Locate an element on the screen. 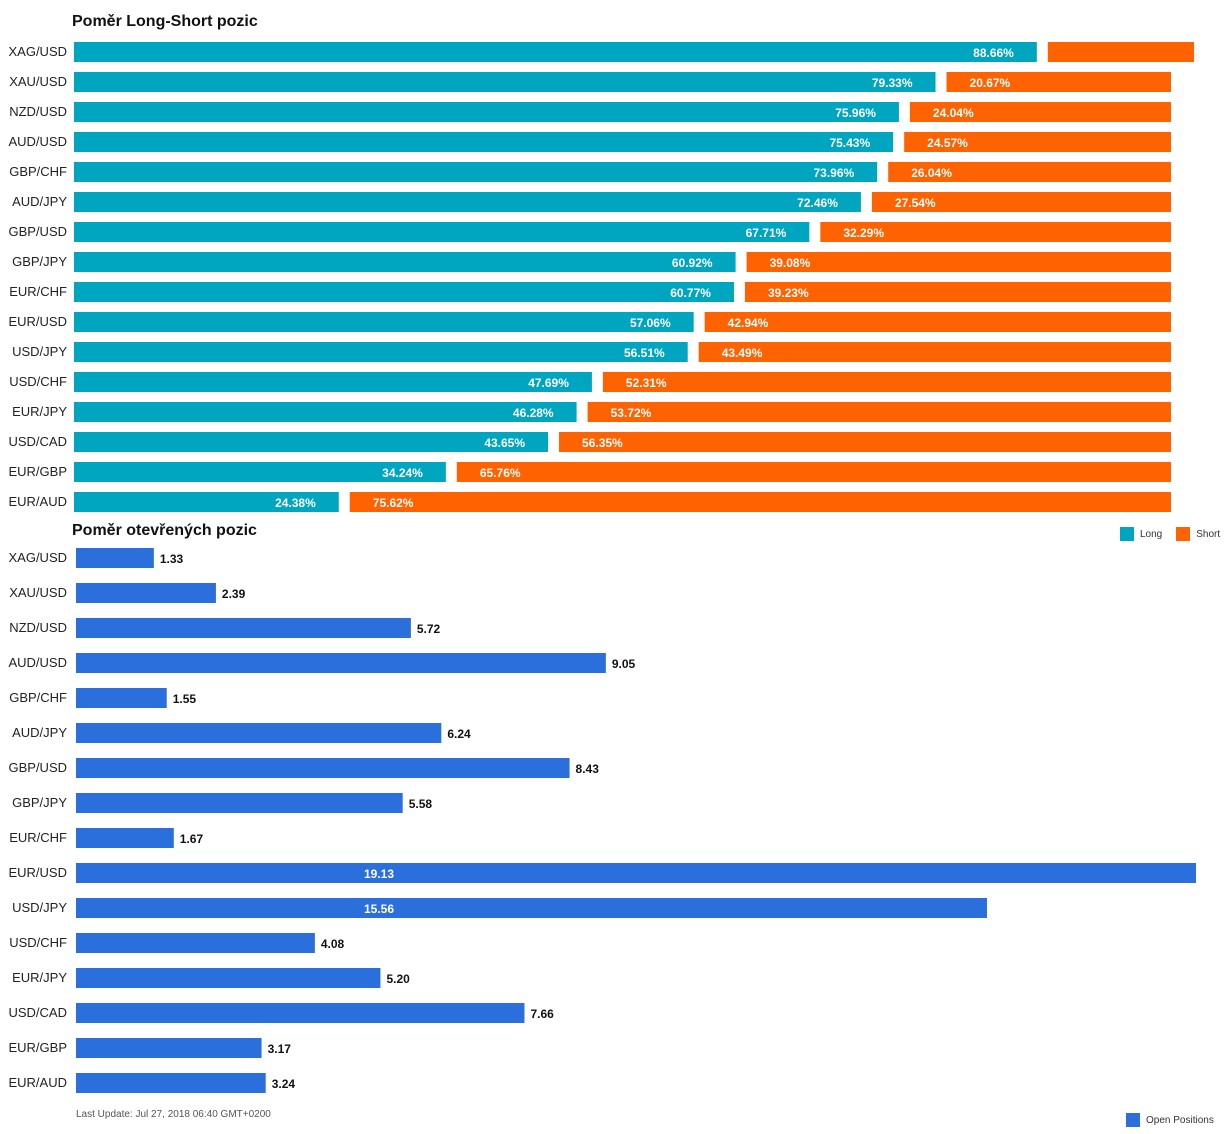  open-value-label-eur-jpy: 5.20 is located at coordinates (398, 979).